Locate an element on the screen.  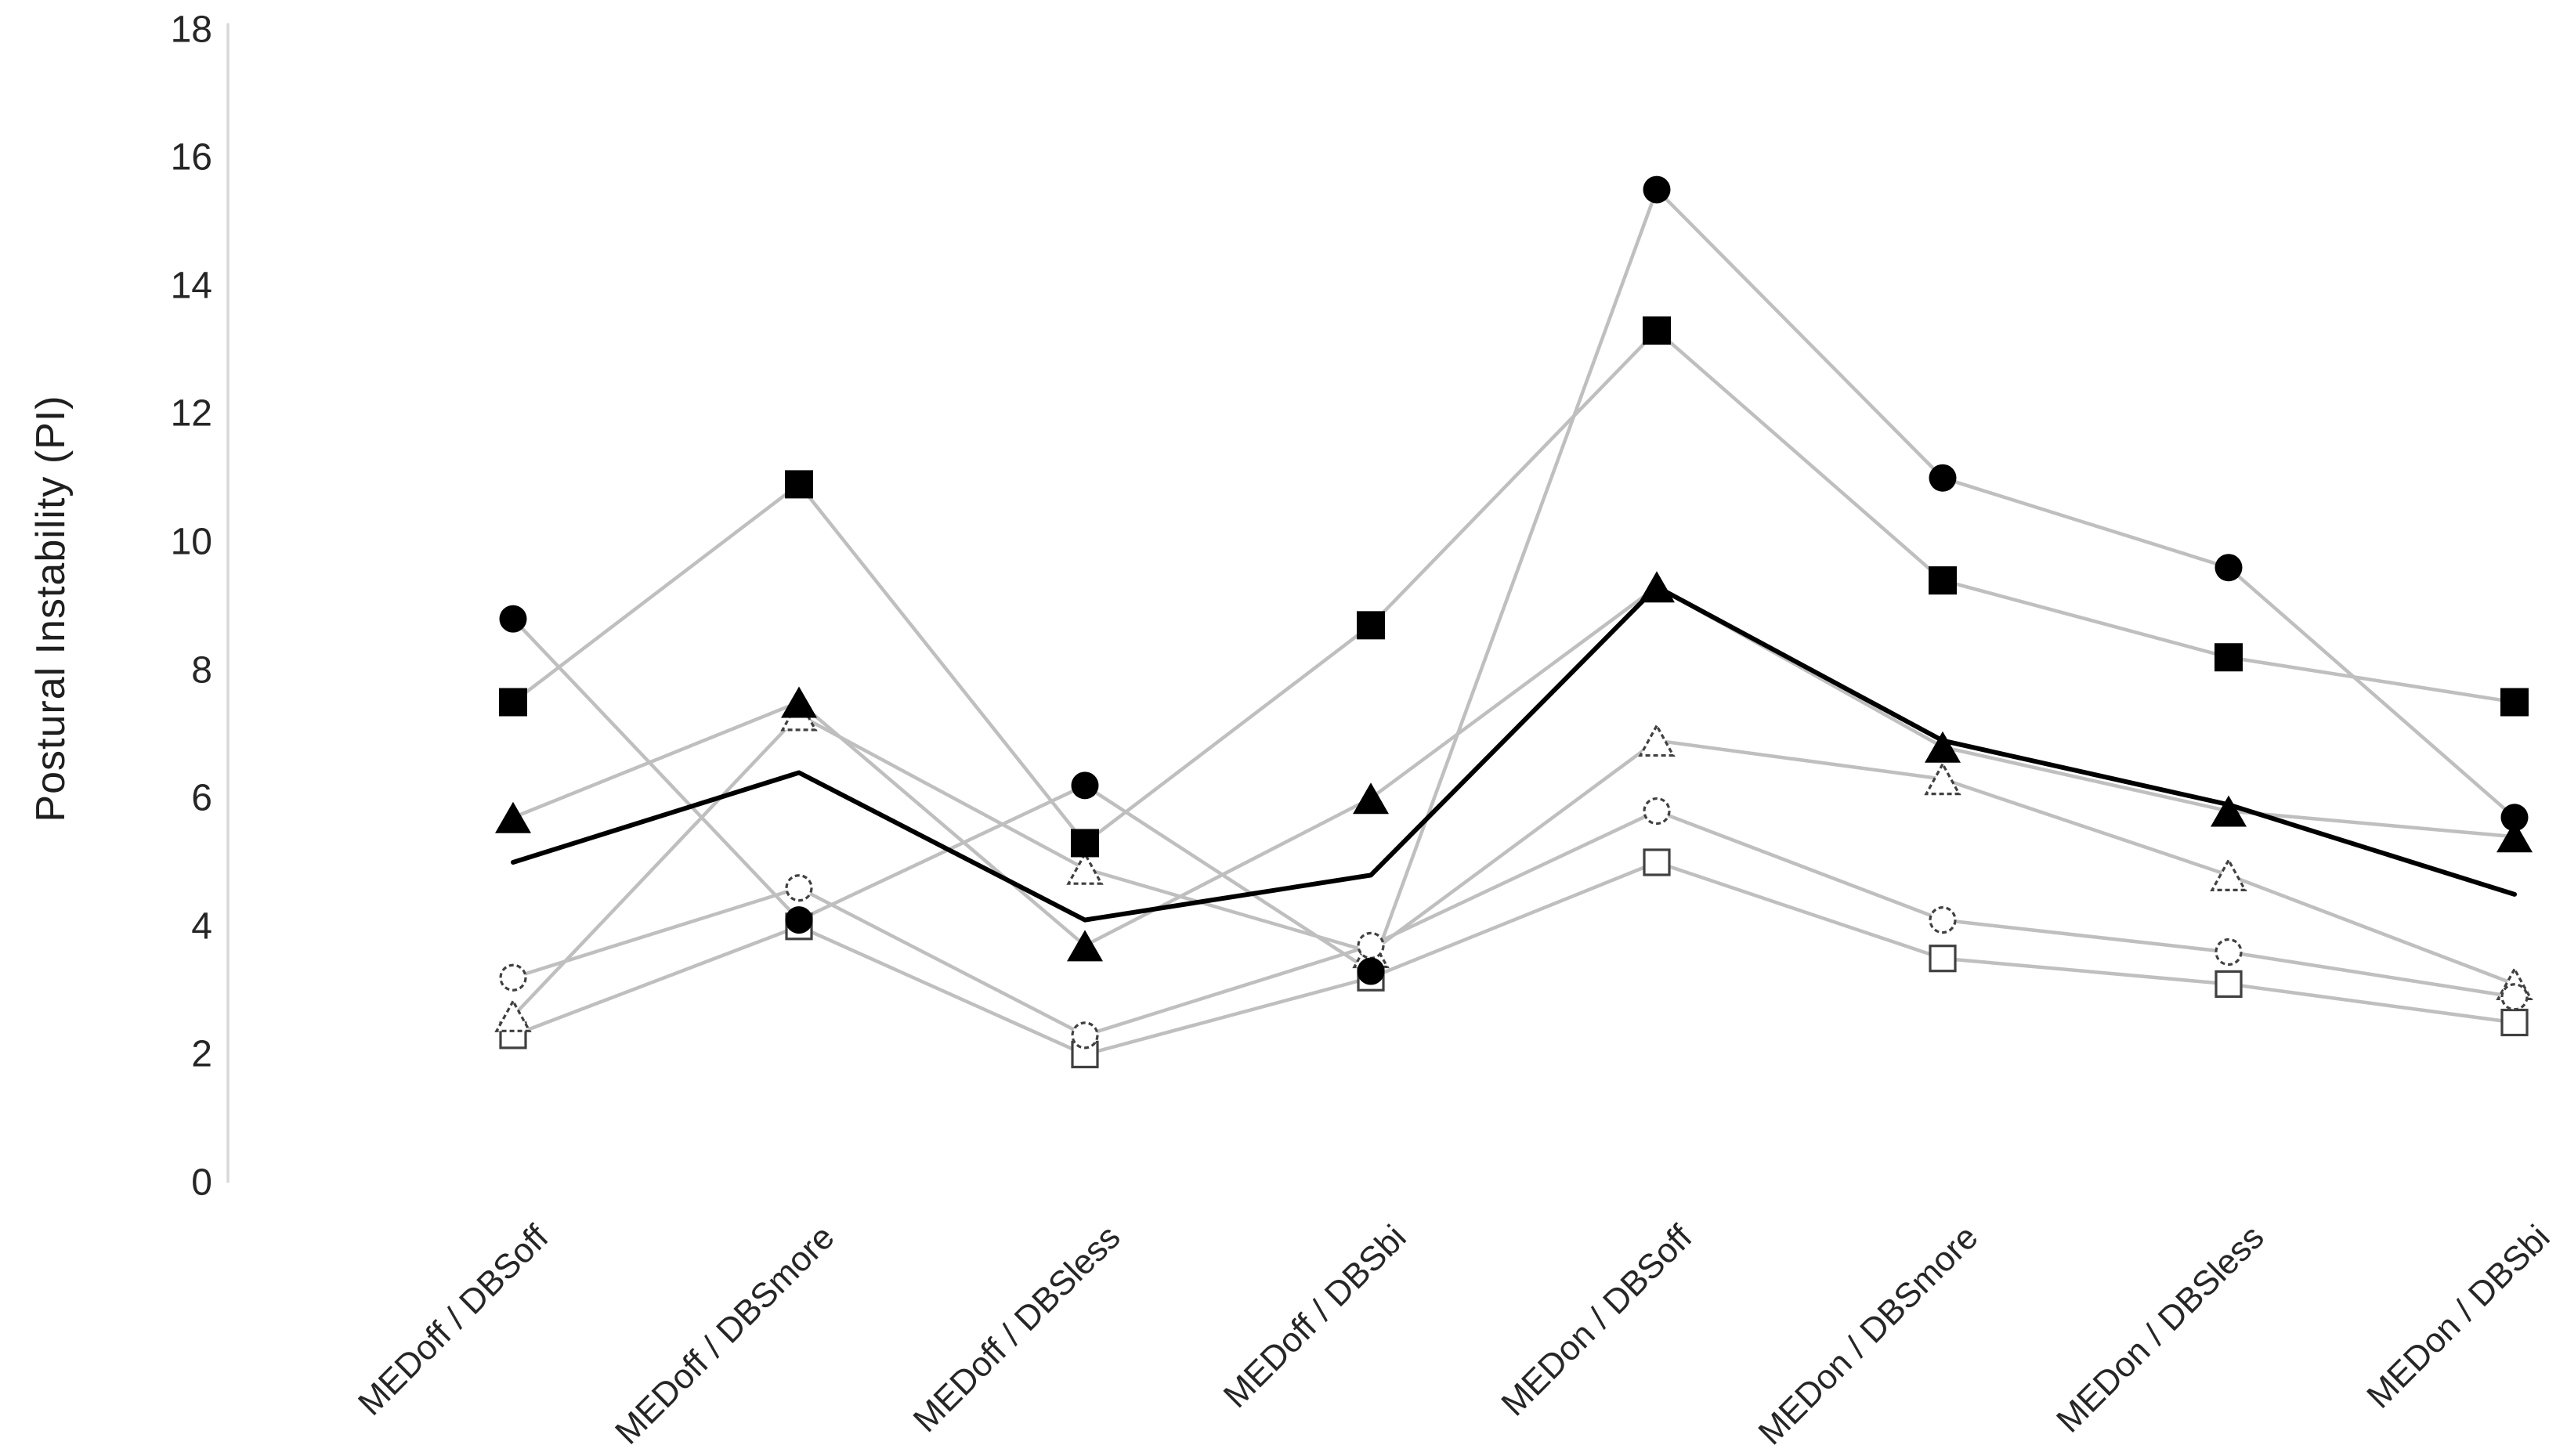
y-tick-label-6: 6 is located at coordinates (201, 798).